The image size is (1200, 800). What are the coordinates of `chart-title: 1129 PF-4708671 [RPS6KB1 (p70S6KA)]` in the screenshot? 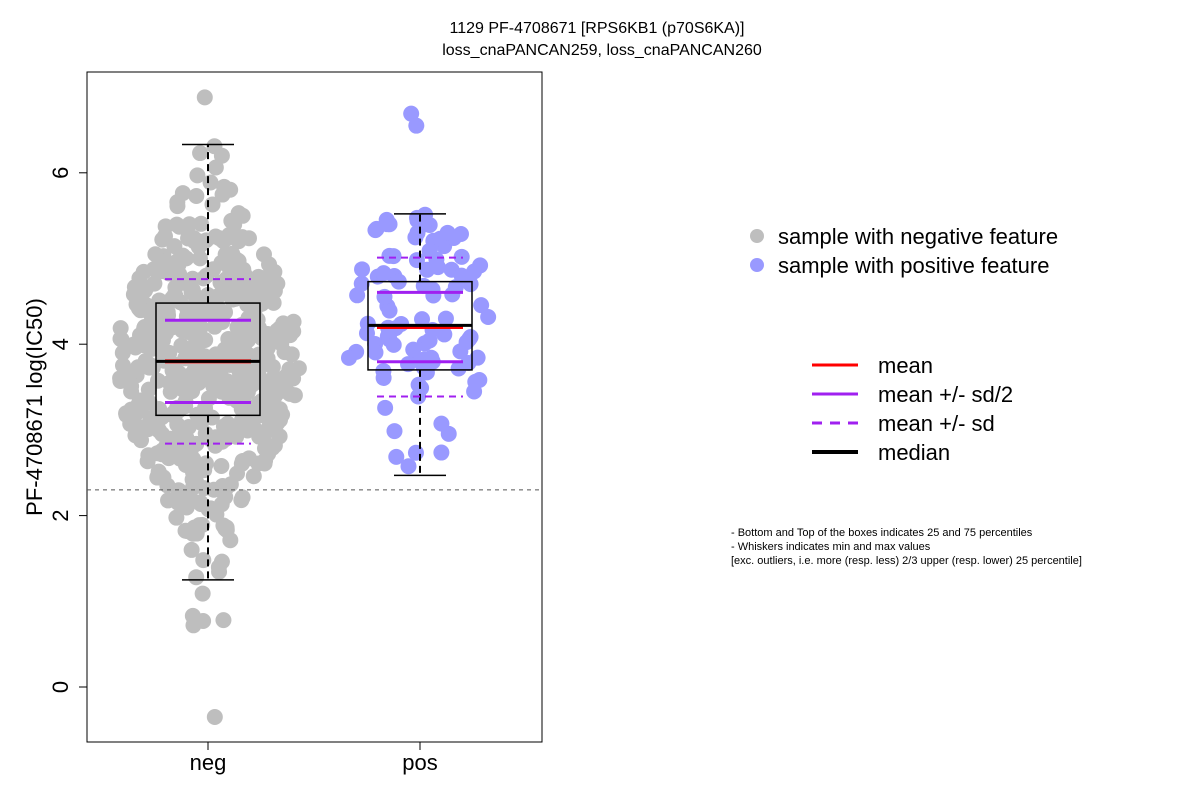 It's located at (597, 28).